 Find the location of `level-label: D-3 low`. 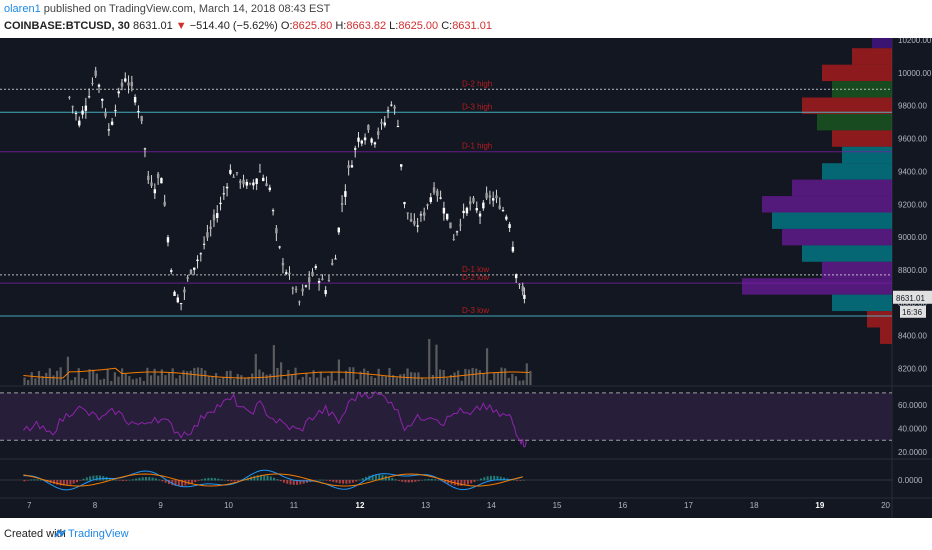

level-label: D-3 low is located at coordinates (475, 310).